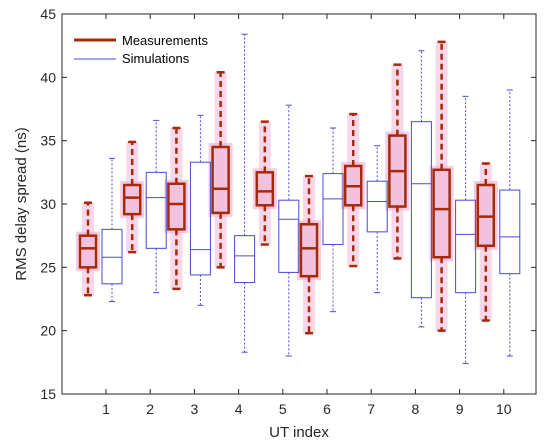 This screenshot has height=446, width=550. What do you see at coordinates (239, 409) in the screenshot?
I see `x-tick-label: 4` at bounding box center [239, 409].